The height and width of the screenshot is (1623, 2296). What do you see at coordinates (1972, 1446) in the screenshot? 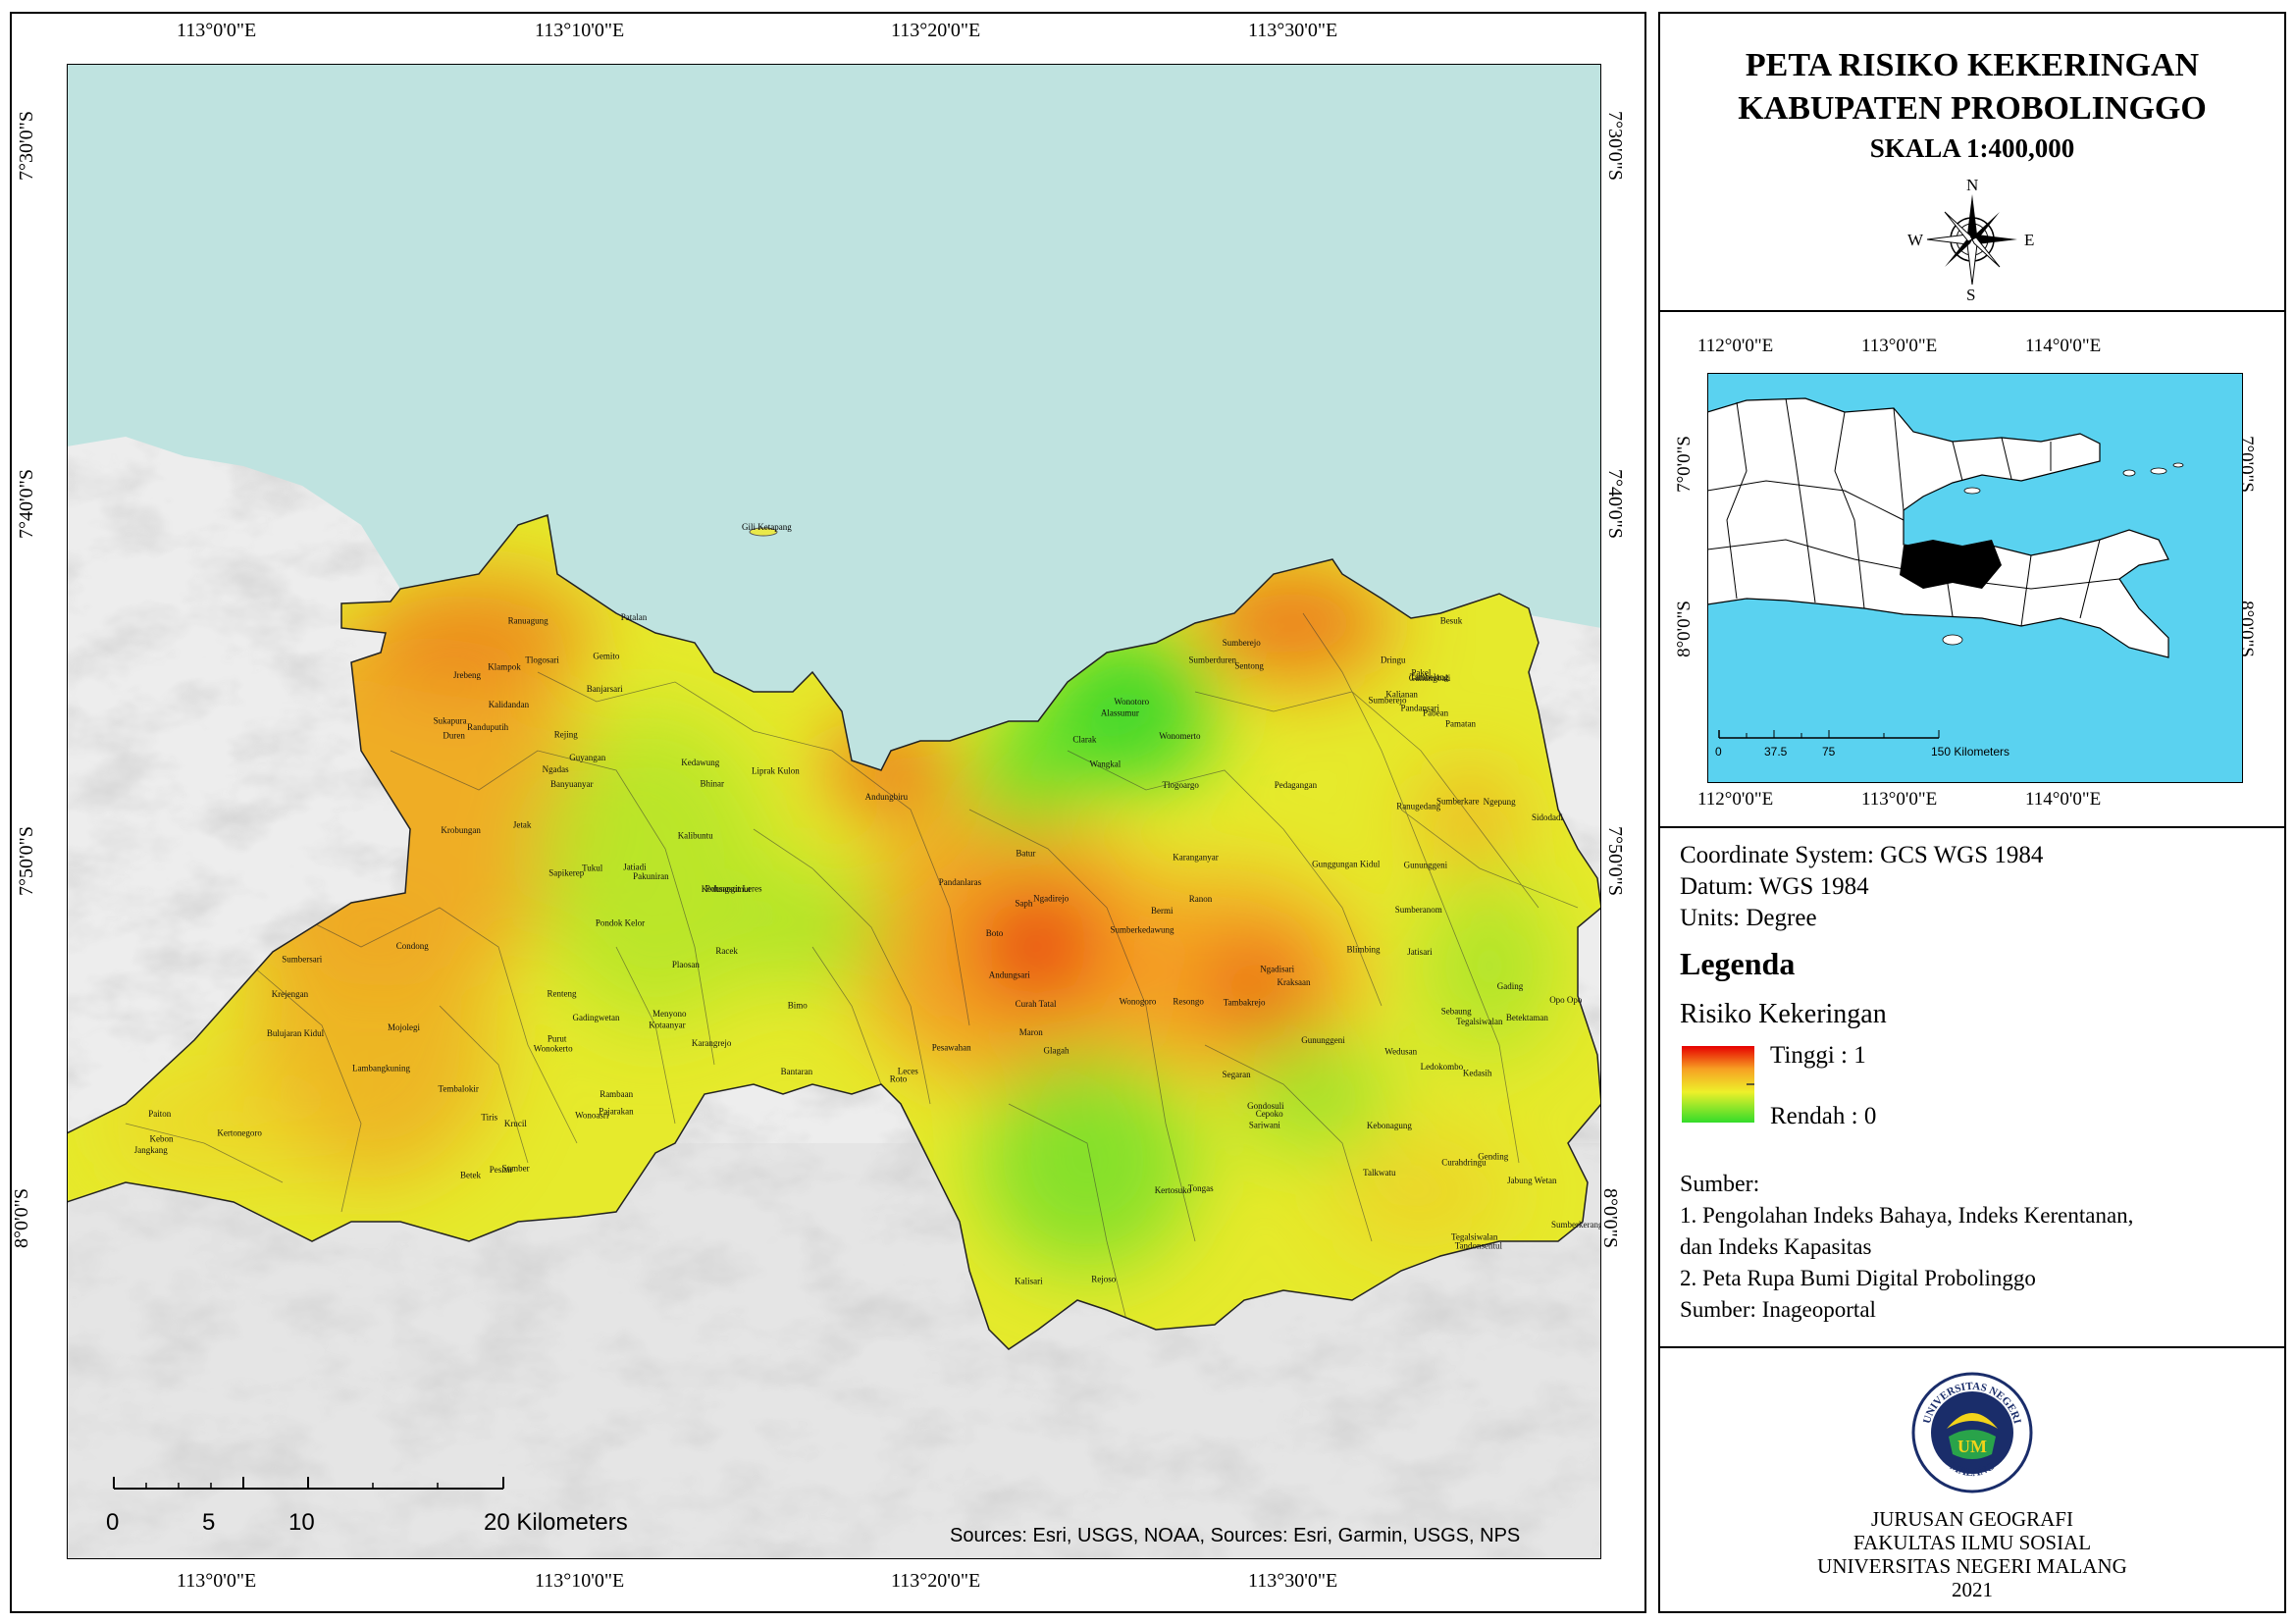
I see `logo-mark: UM` at bounding box center [1972, 1446].